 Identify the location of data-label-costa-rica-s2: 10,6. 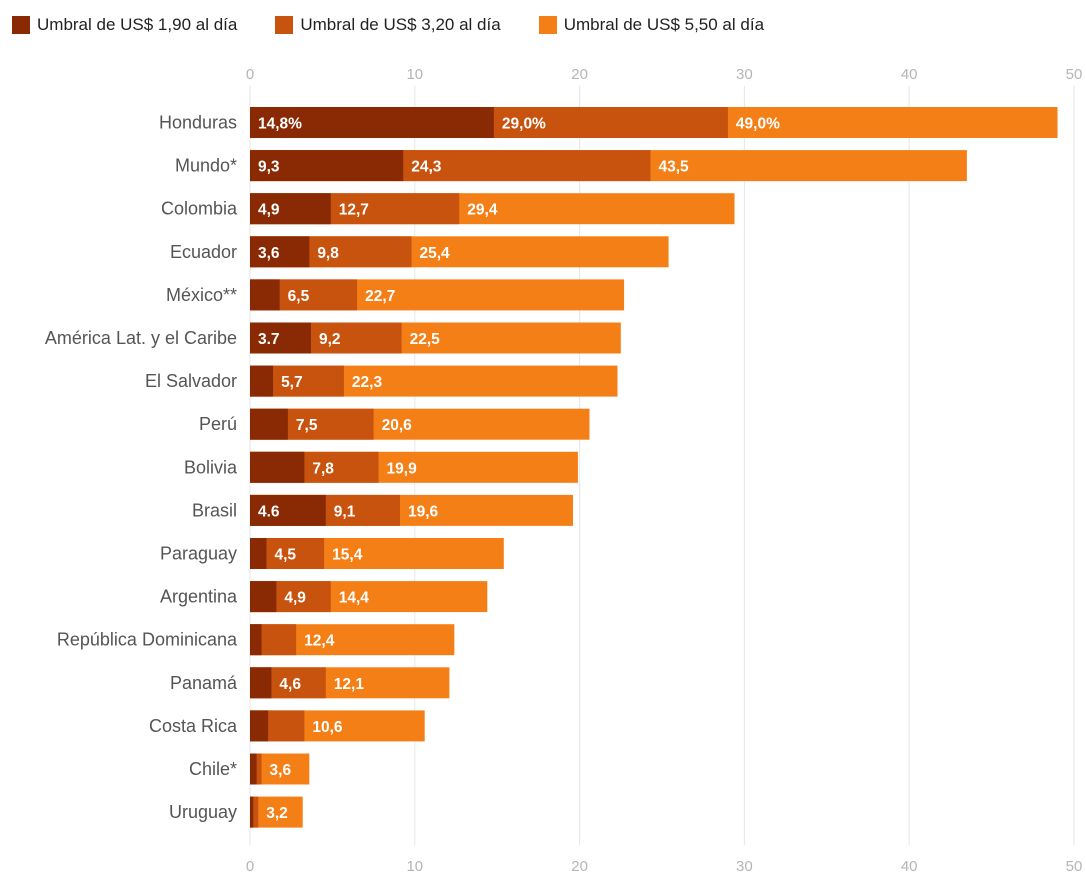
(327, 727).